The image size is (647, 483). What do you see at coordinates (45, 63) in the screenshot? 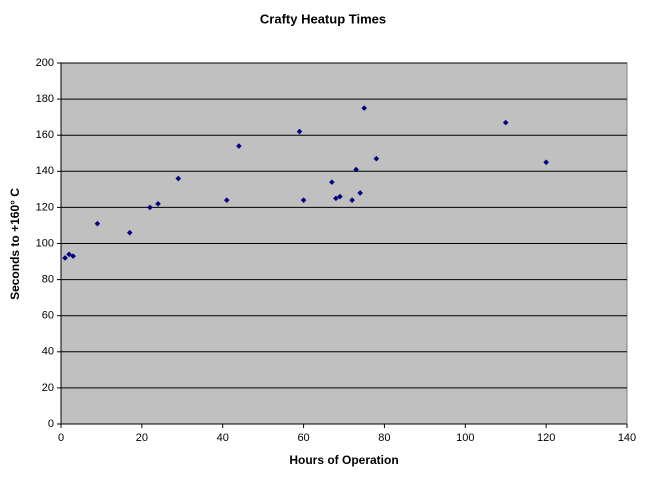
I see `y-tick-label: 200` at bounding box center [45, 63].